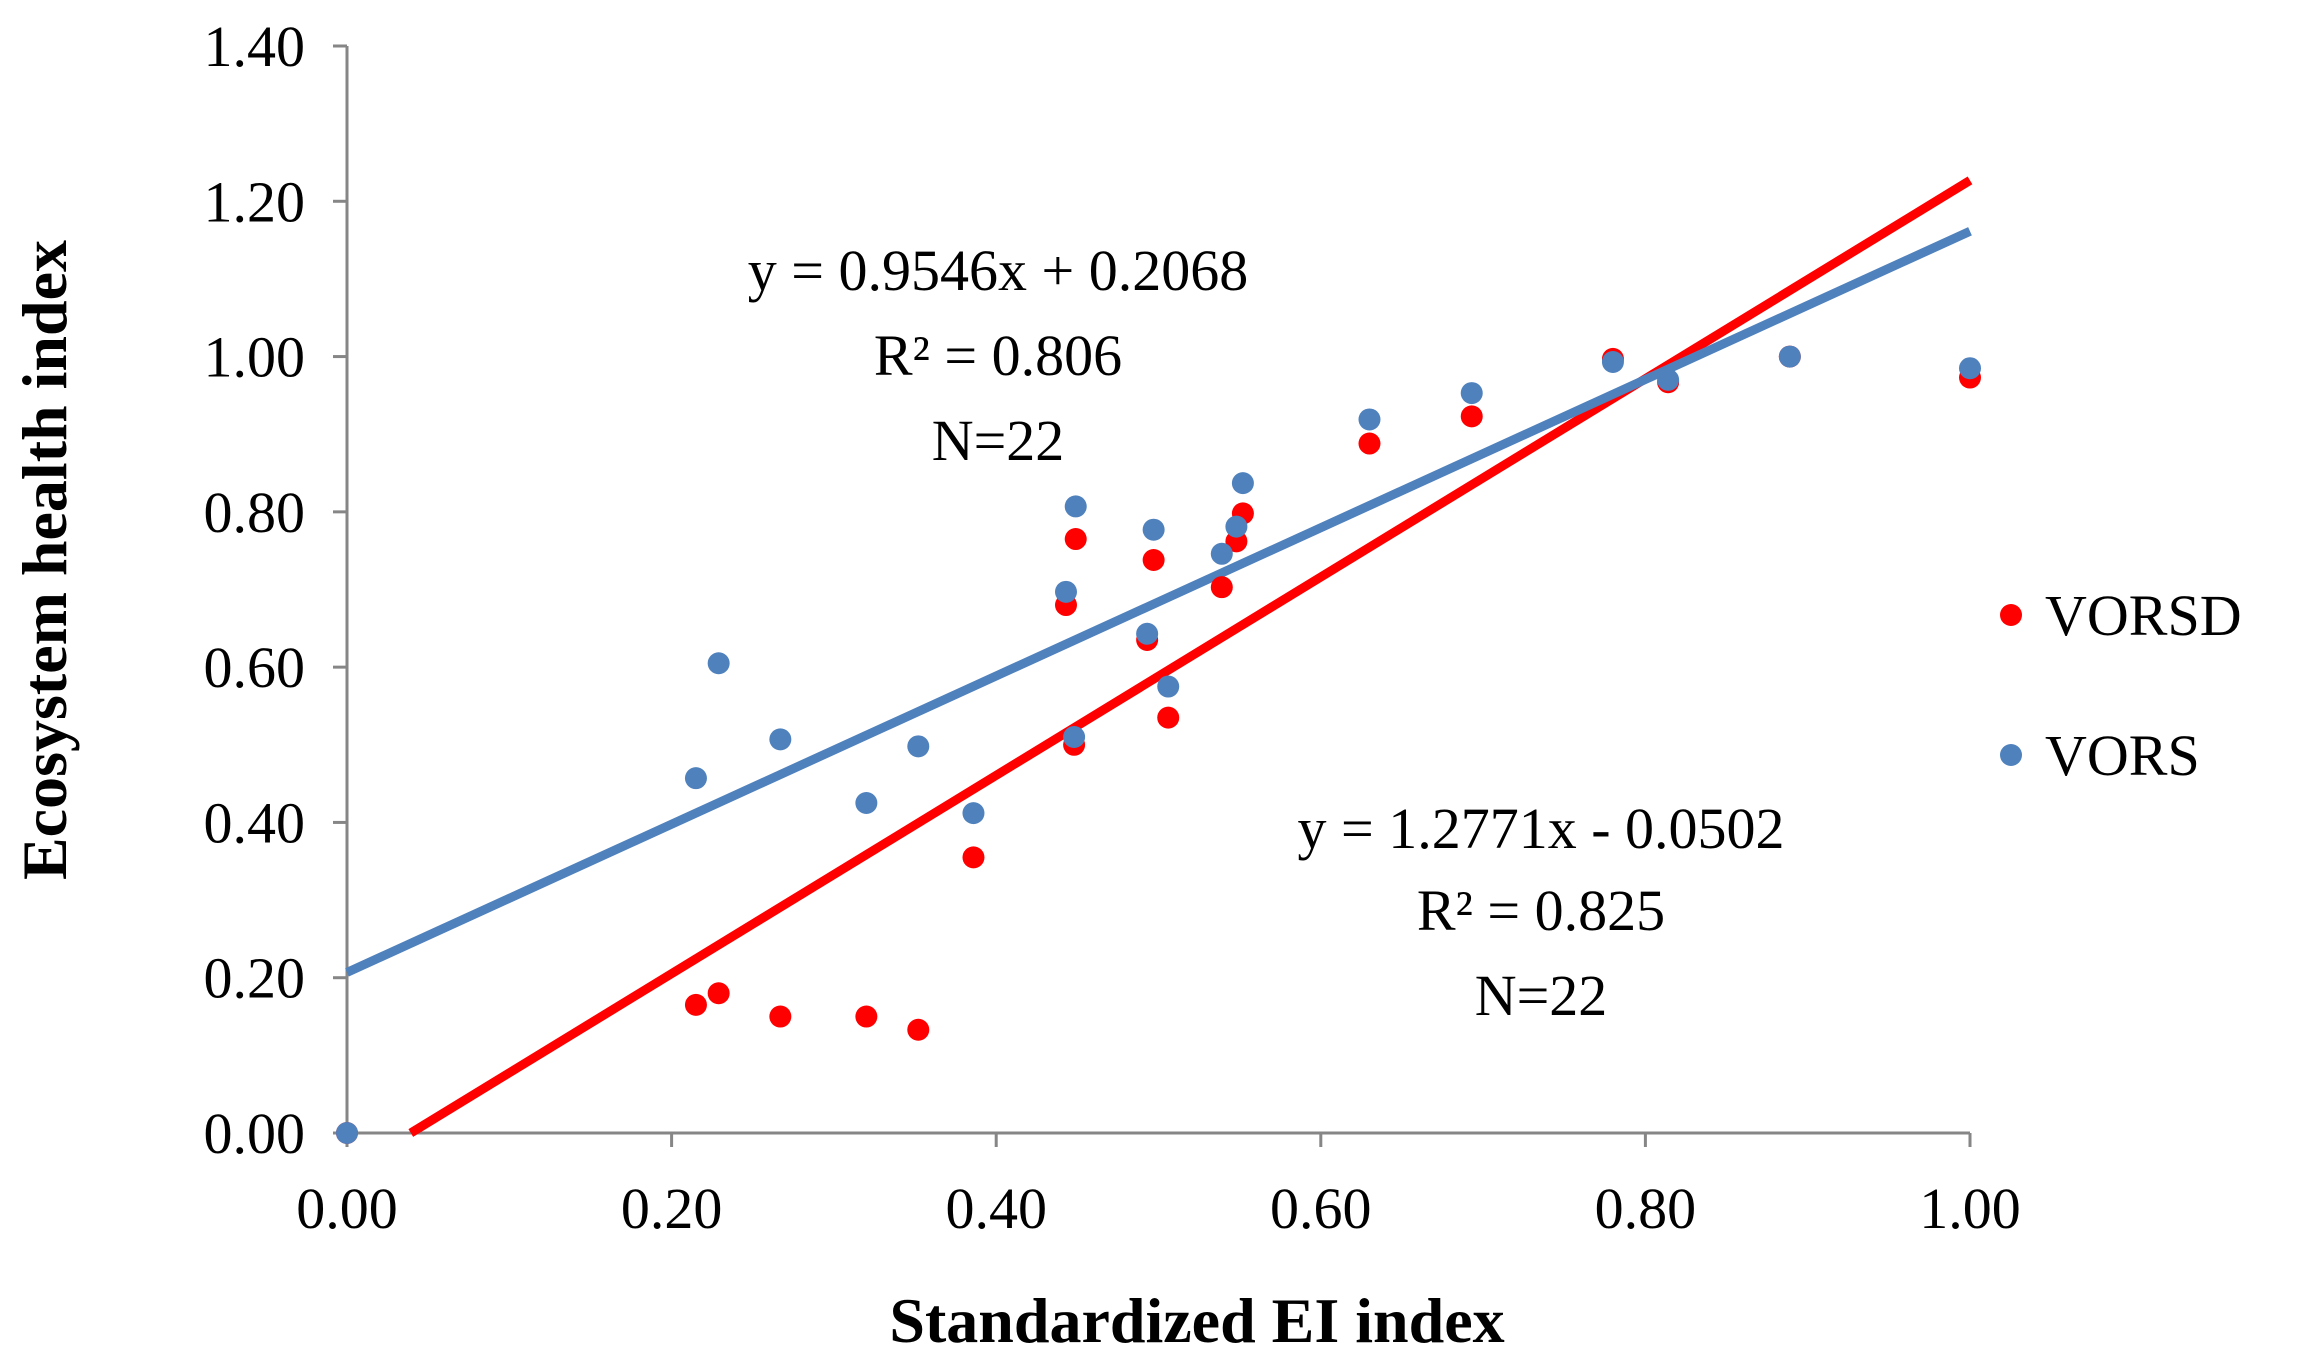  What do you see at coordinates (255, 667) in the screenshot?
I see `y-tick-label: 0.60` at bounding box center [255, 667].